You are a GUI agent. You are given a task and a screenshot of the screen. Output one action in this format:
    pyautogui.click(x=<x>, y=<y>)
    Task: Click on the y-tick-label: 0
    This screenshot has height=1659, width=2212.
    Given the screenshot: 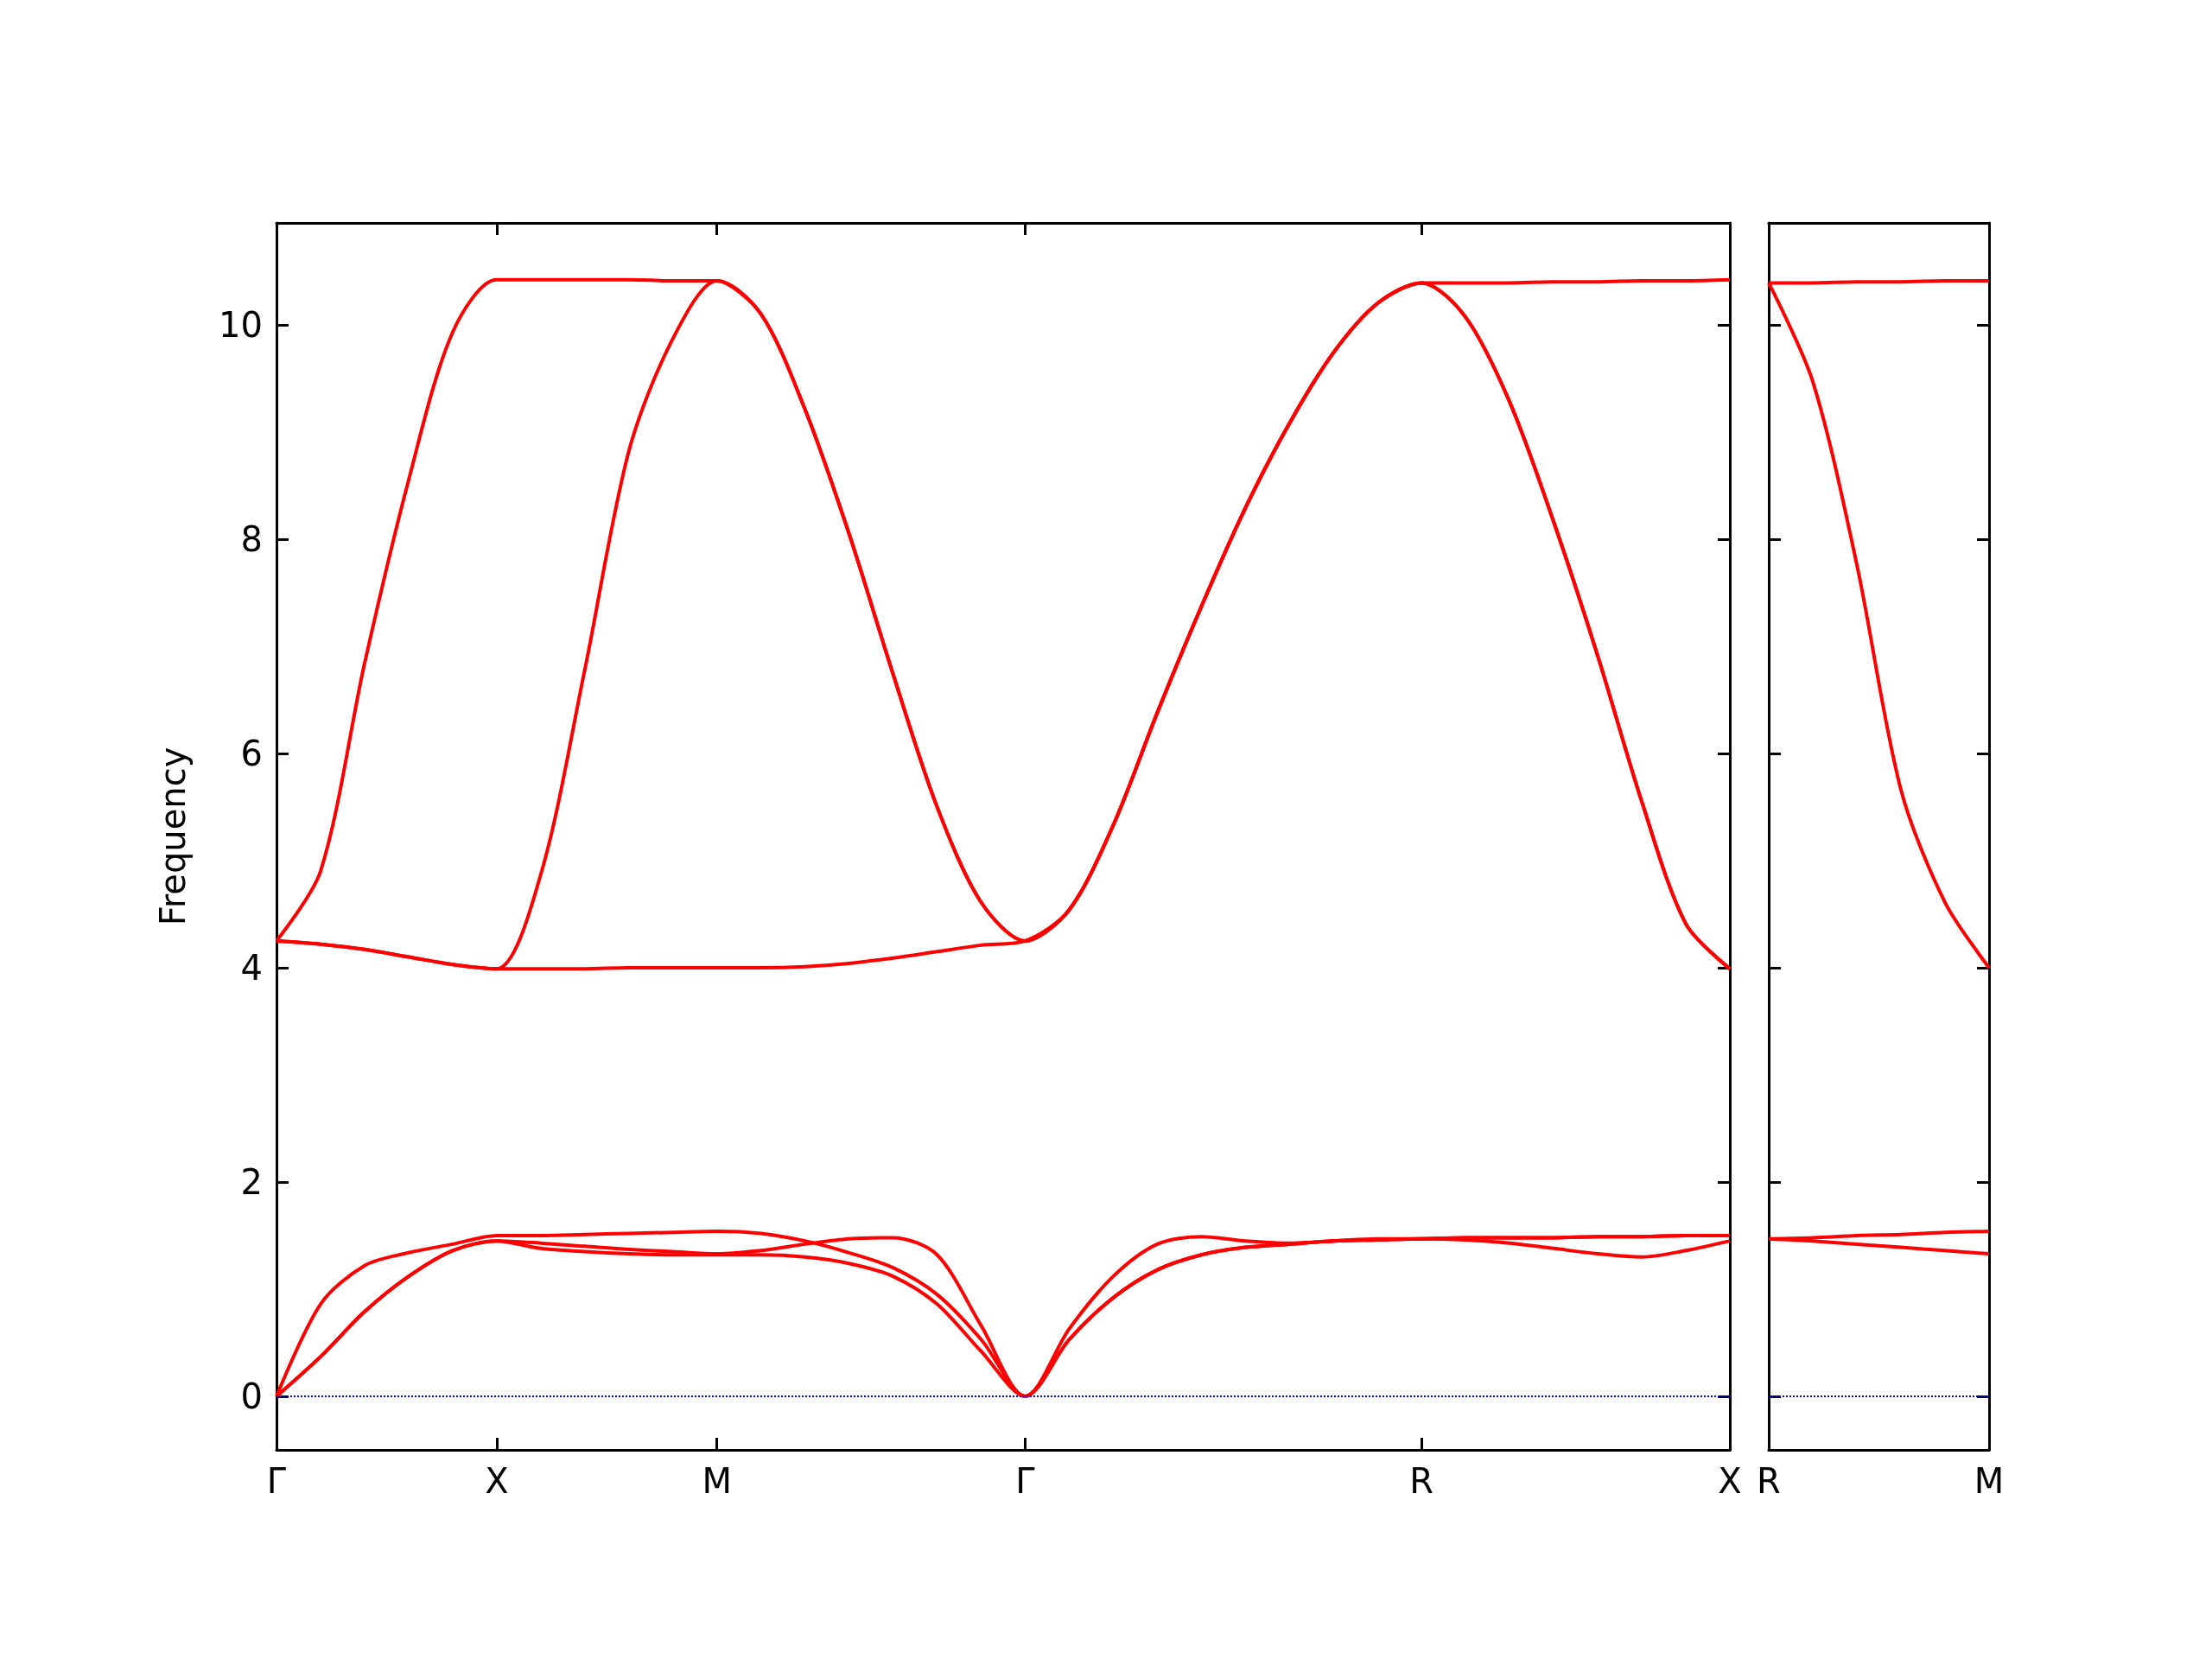 What is the action you would take?
    pyautogui.click(x=251, y=1396)
    